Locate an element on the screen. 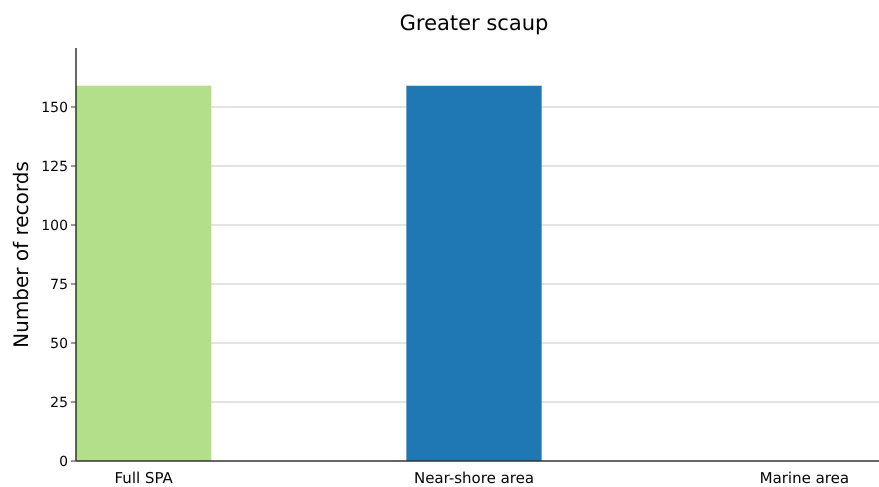  chart-title: Greater scaup is located at coordinates (474, 23).